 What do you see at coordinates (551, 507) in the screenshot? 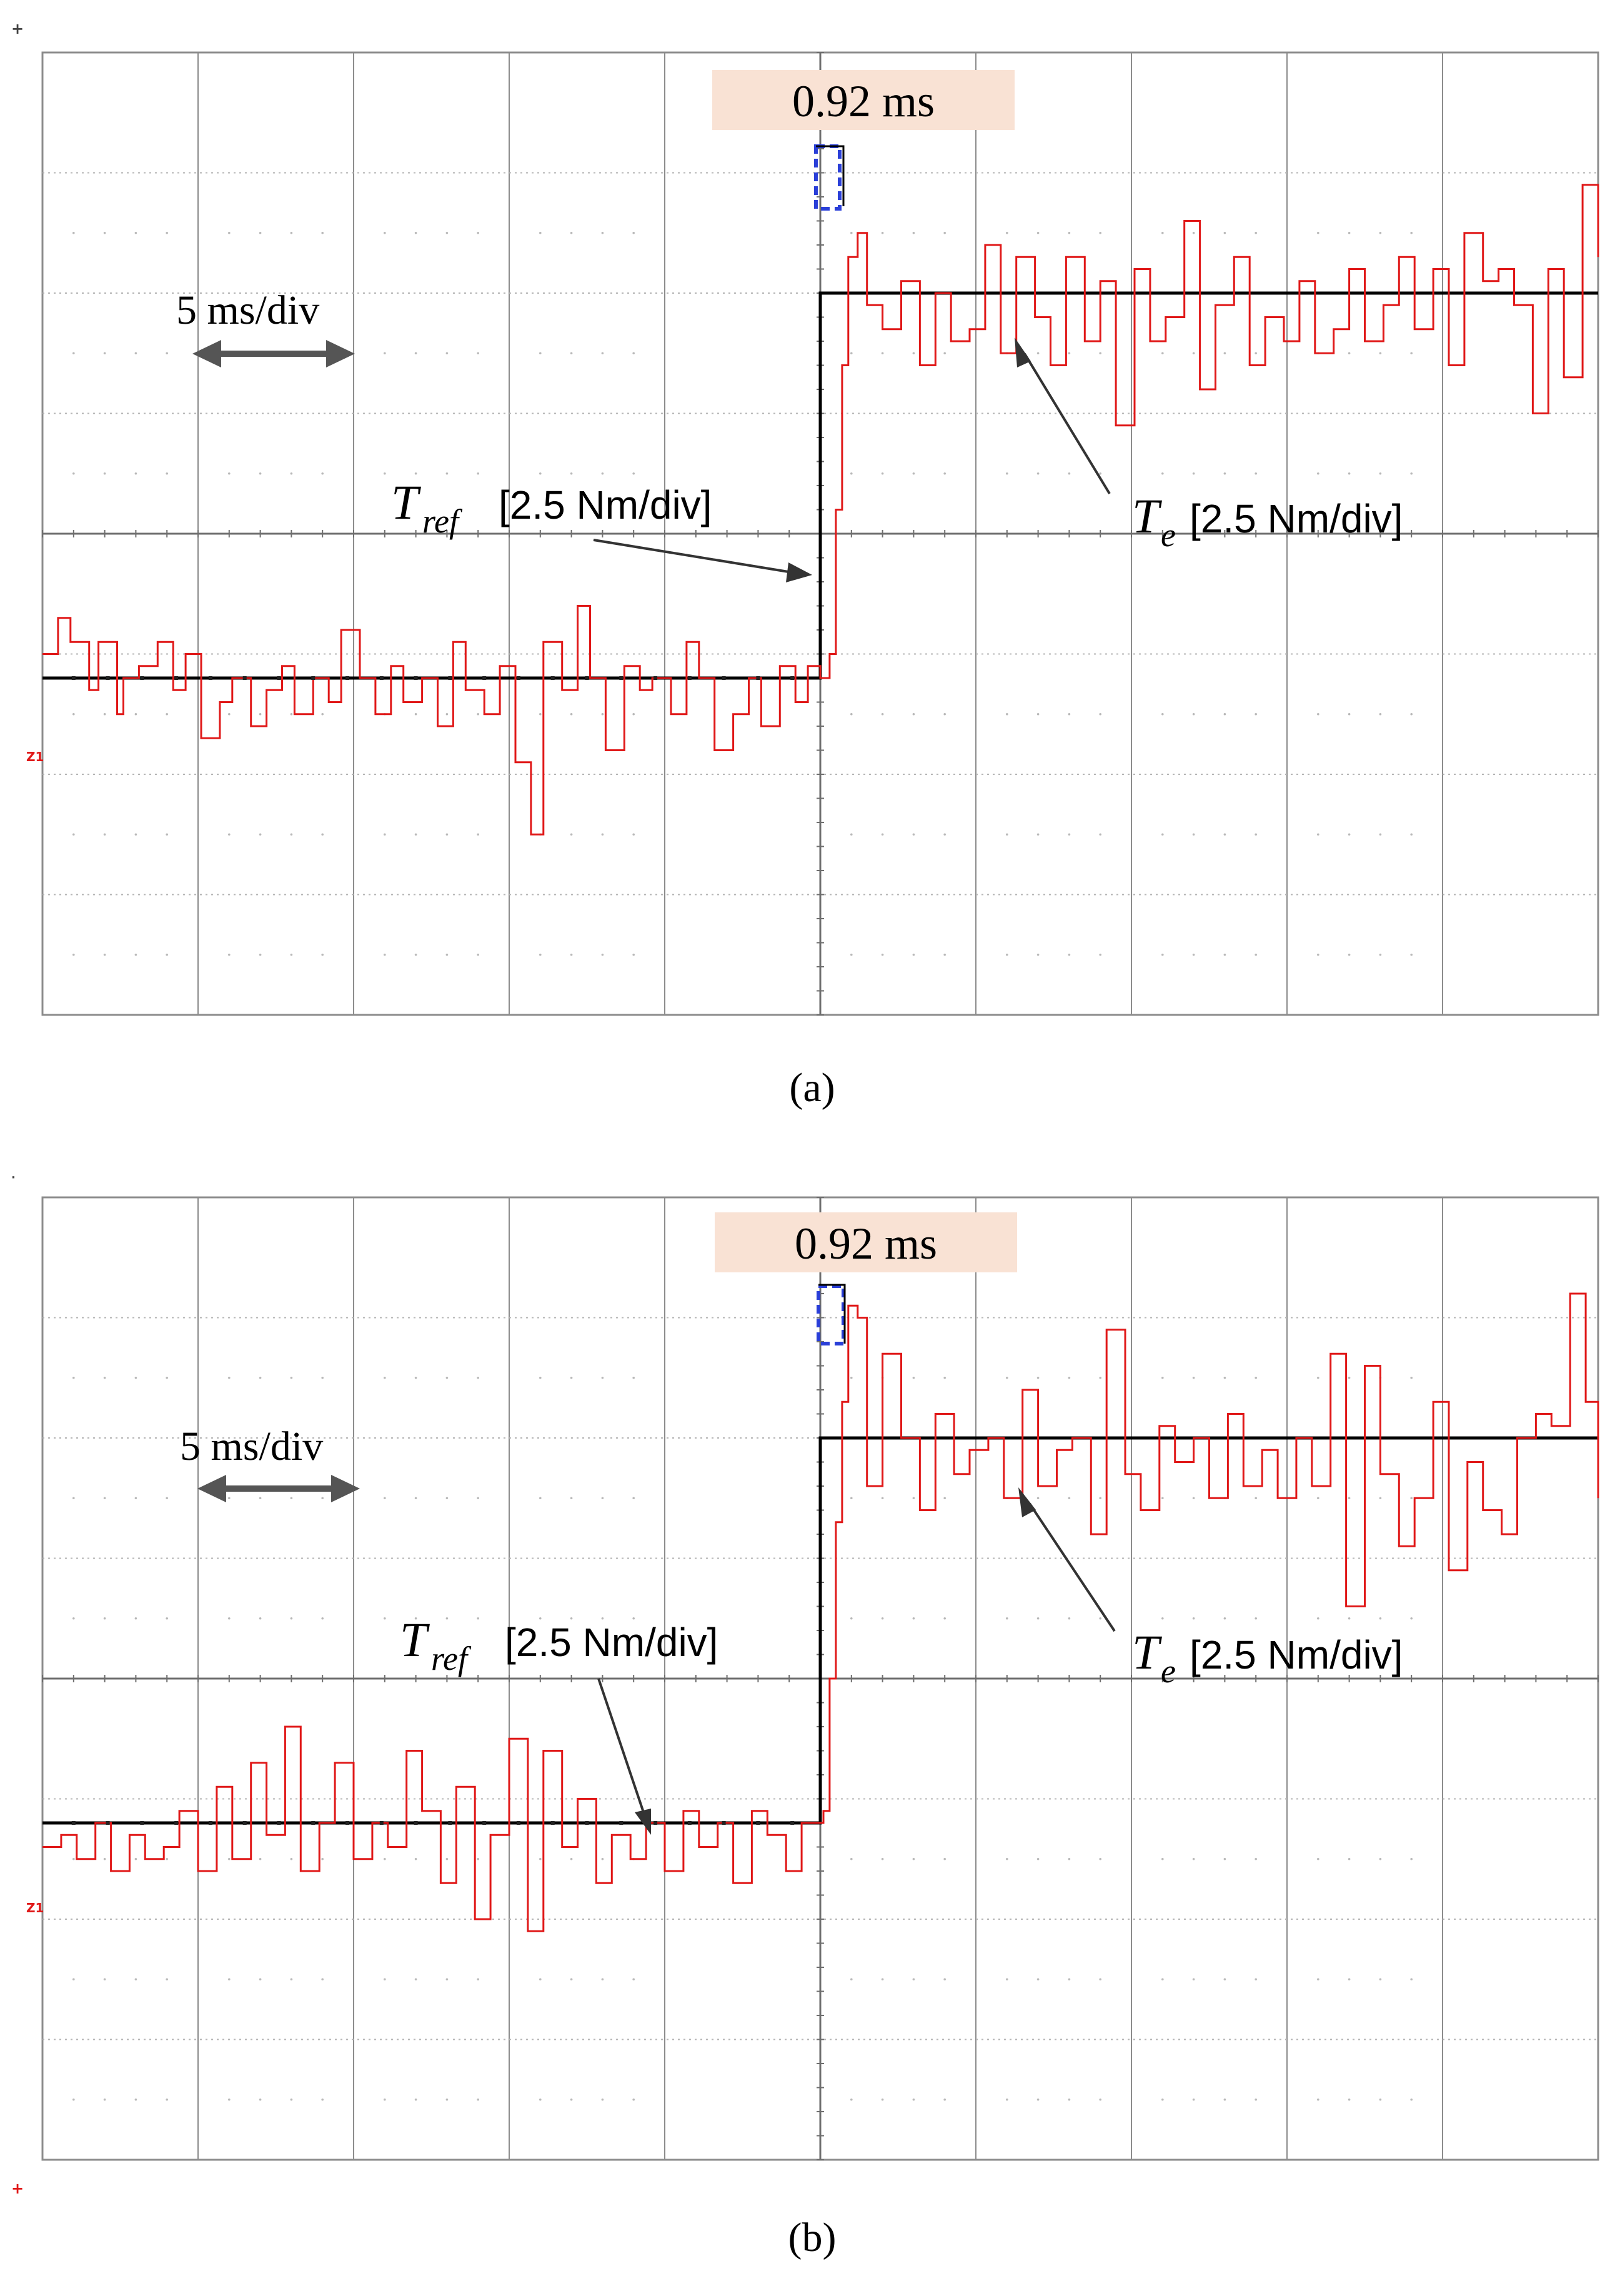
I see `tref-label: T ref [2.5 Nm/div]` at bounding box center [551, 507].